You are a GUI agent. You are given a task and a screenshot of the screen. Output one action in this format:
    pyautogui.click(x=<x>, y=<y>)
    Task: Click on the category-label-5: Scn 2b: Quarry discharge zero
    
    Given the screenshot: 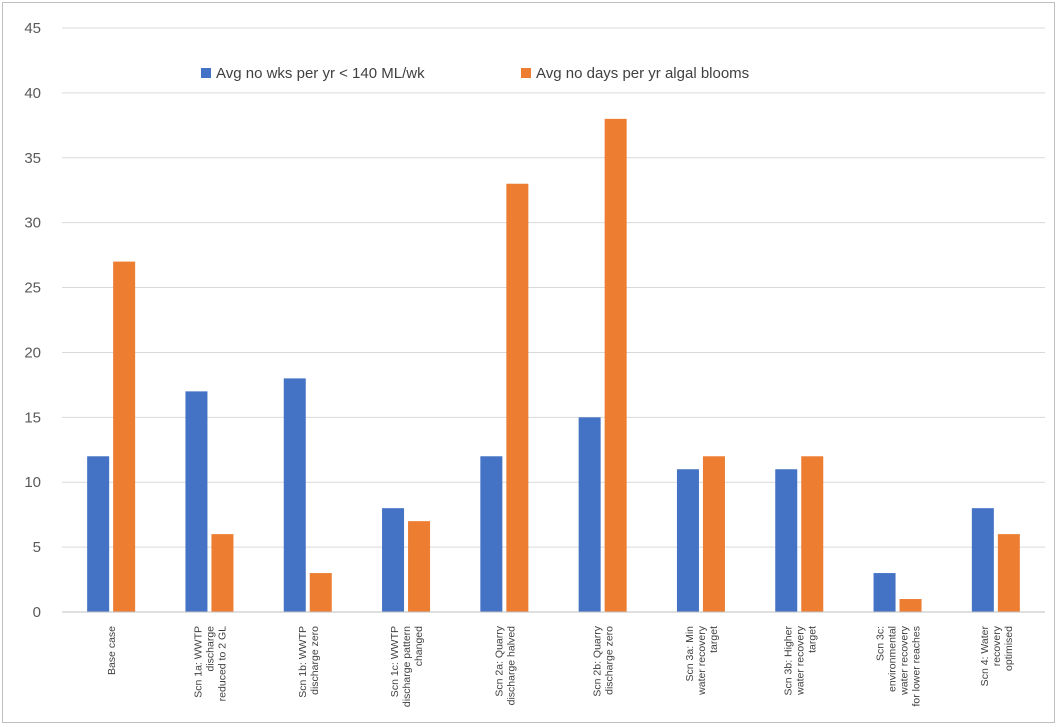 What is the action you would take?
    pyautogui.click(x=604, y=660)
    